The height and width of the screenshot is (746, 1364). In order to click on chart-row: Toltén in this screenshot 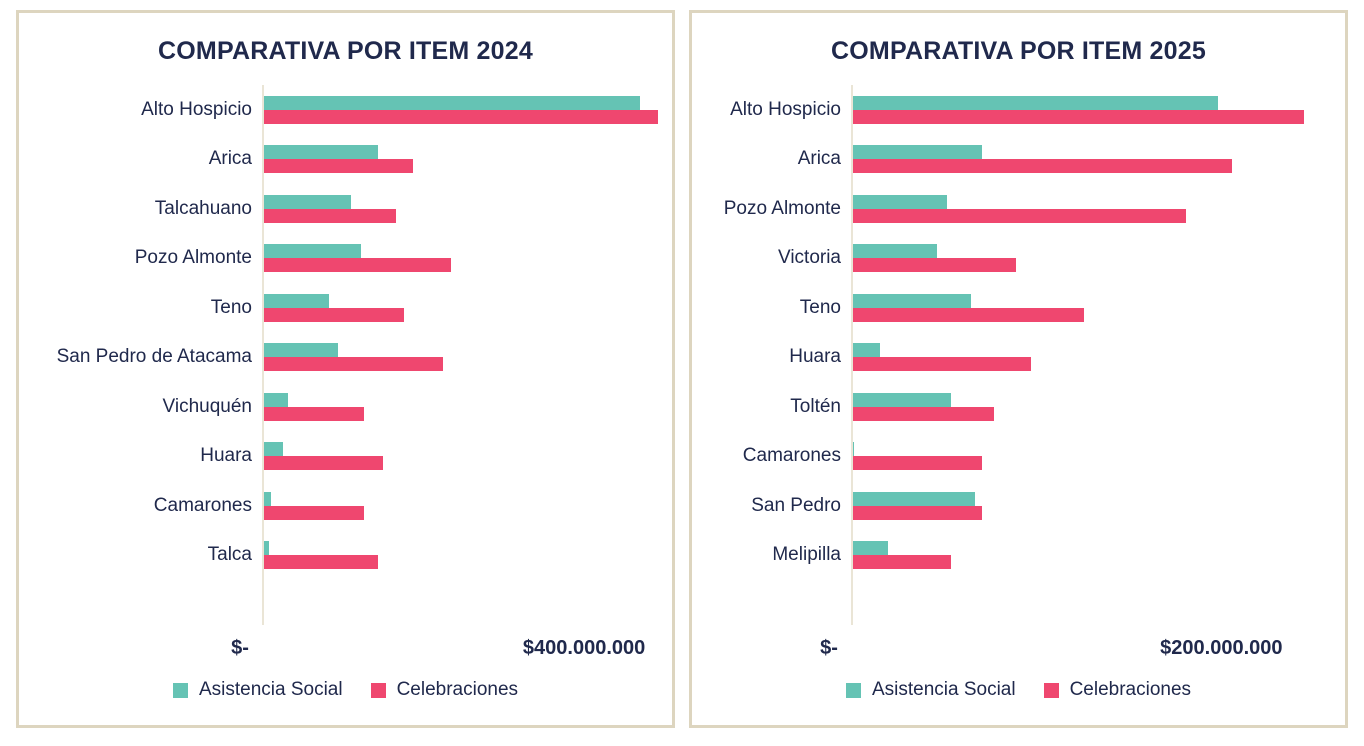, I will do `click(1018, 407)`.